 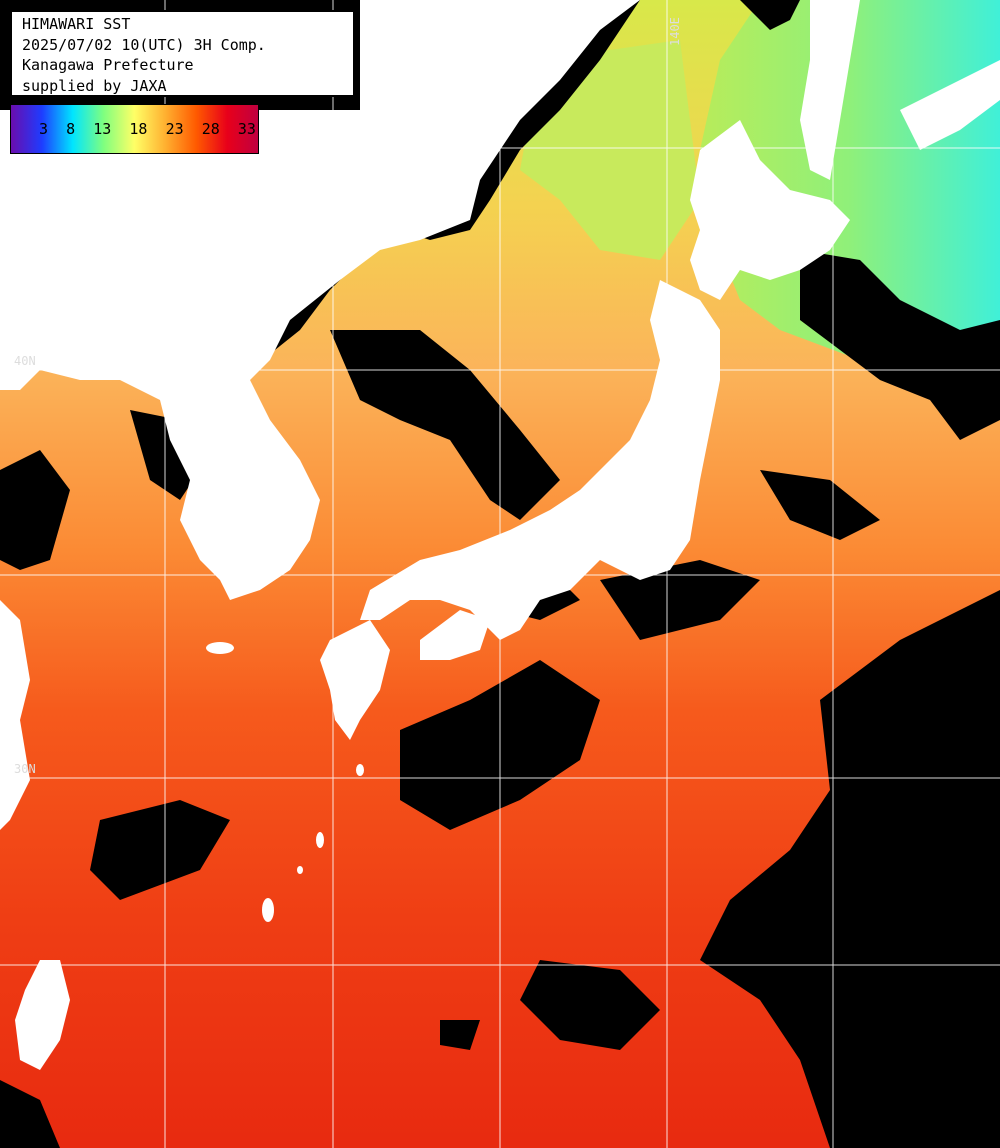 What do you see at coordinates (44, 129) in the screenshot?
I see `color-bar-tick: 3` at bounding box center [44, 129].